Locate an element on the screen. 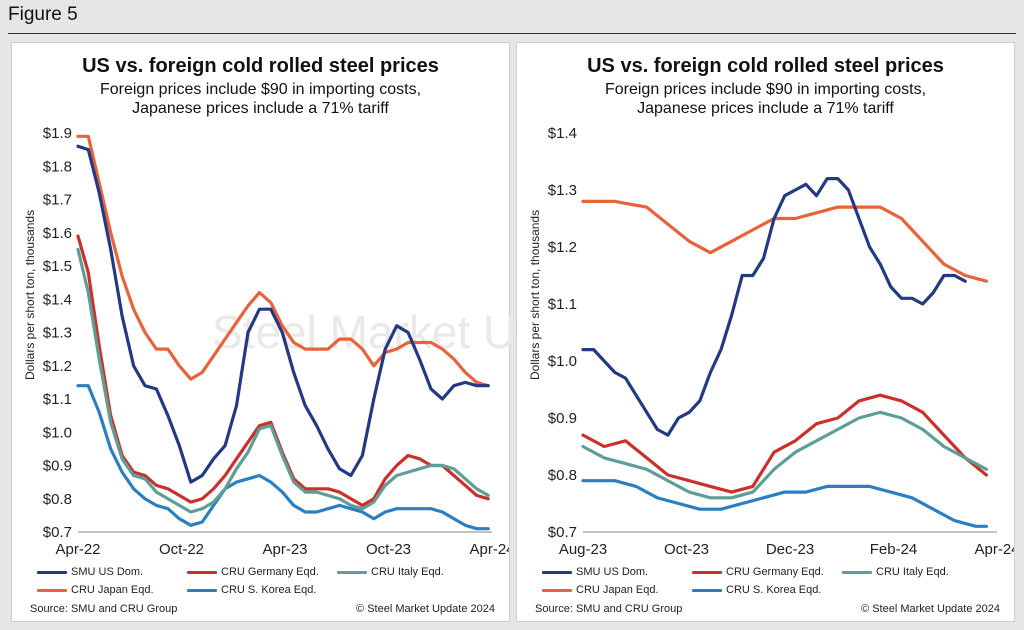 This screenshot has width=1024, height=630. series-line-cru-japan-eqd is located at coordinates (784, 241).